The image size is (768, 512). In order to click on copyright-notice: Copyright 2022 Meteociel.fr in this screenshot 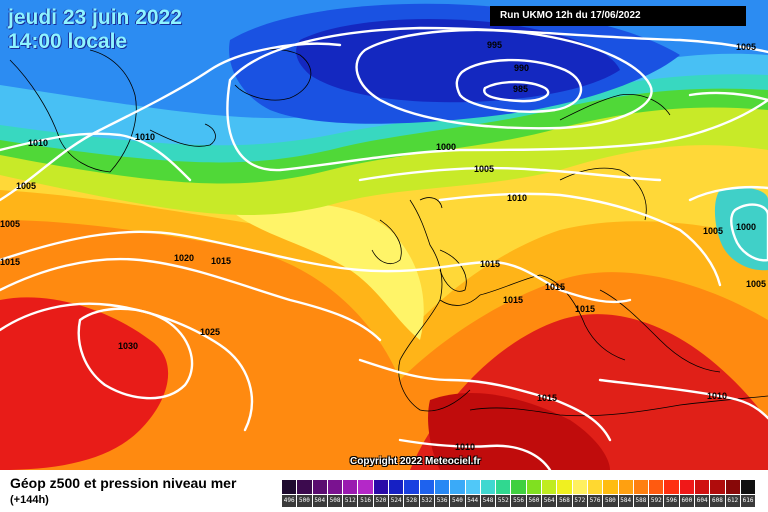, I will do `click(415, 461)`.